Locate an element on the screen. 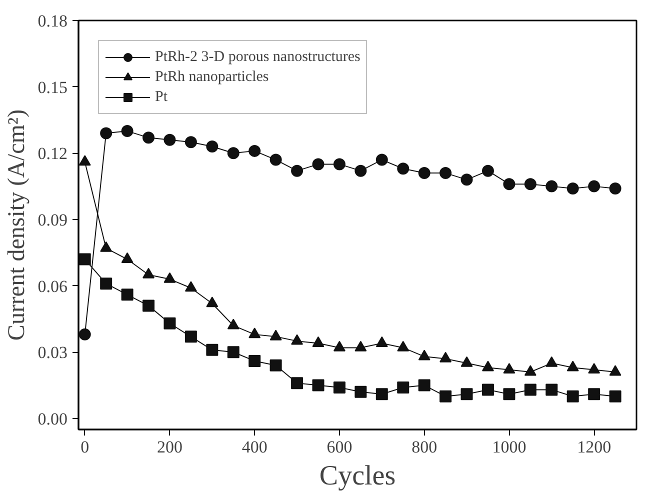  y-tick-label: 0.18 is located at coordinates (53, 21).